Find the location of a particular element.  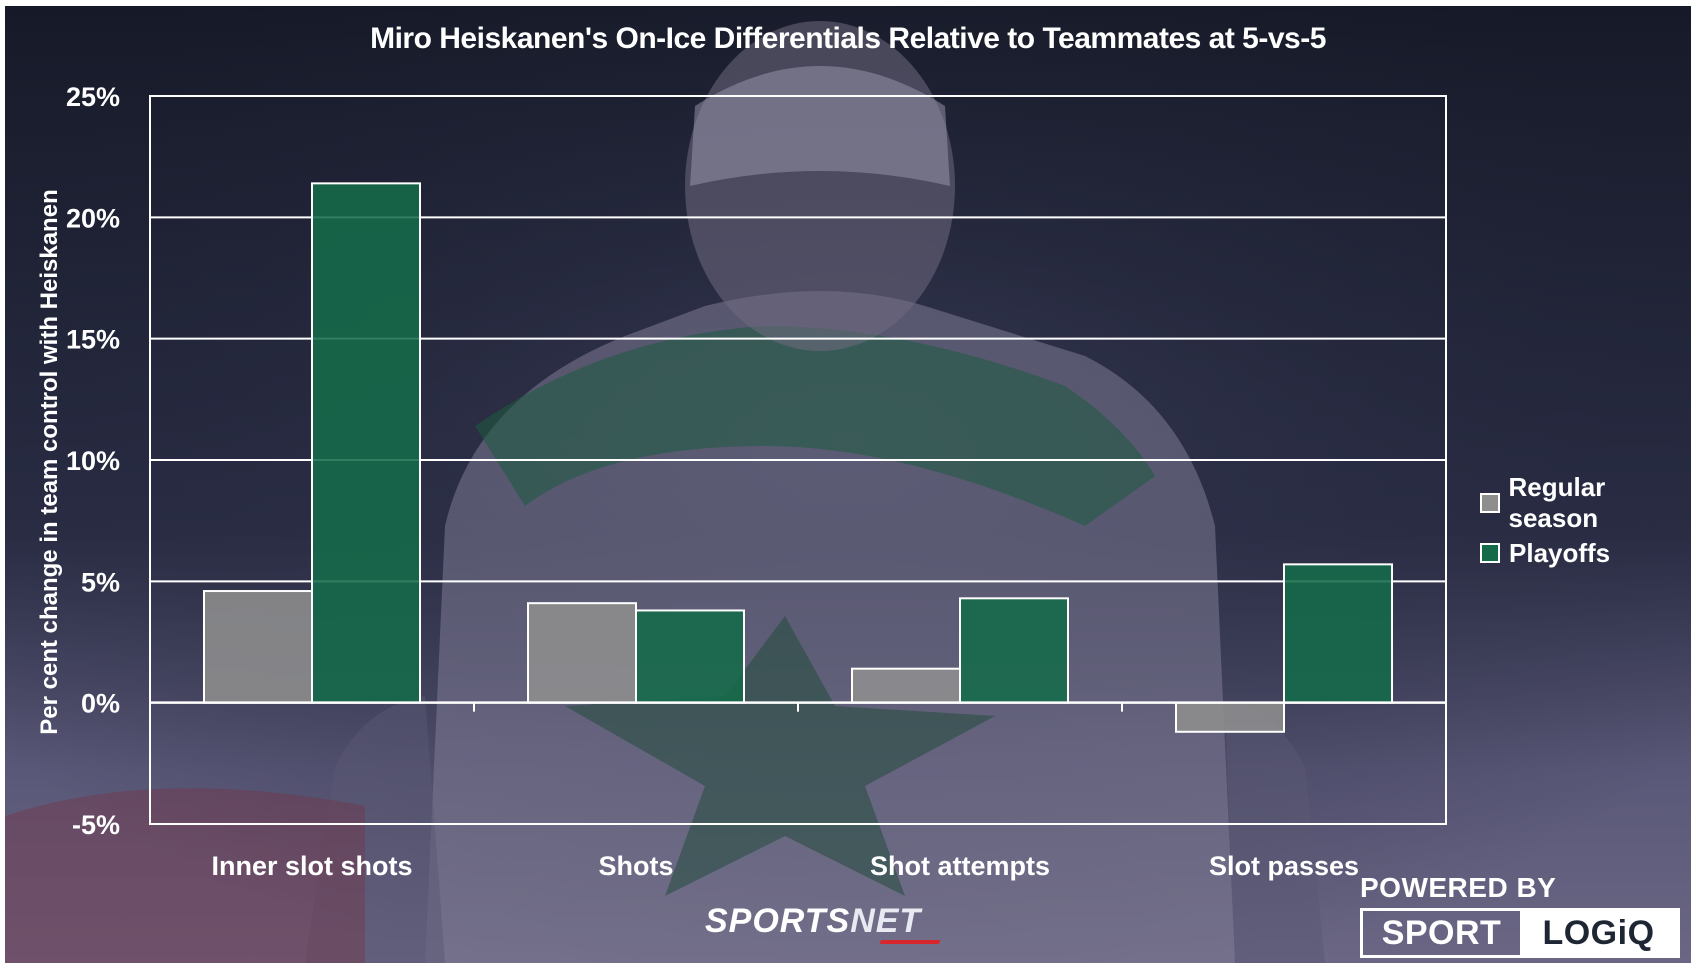

sportsnet-logo: SPORTSNET is located at coordinates (813, 921).